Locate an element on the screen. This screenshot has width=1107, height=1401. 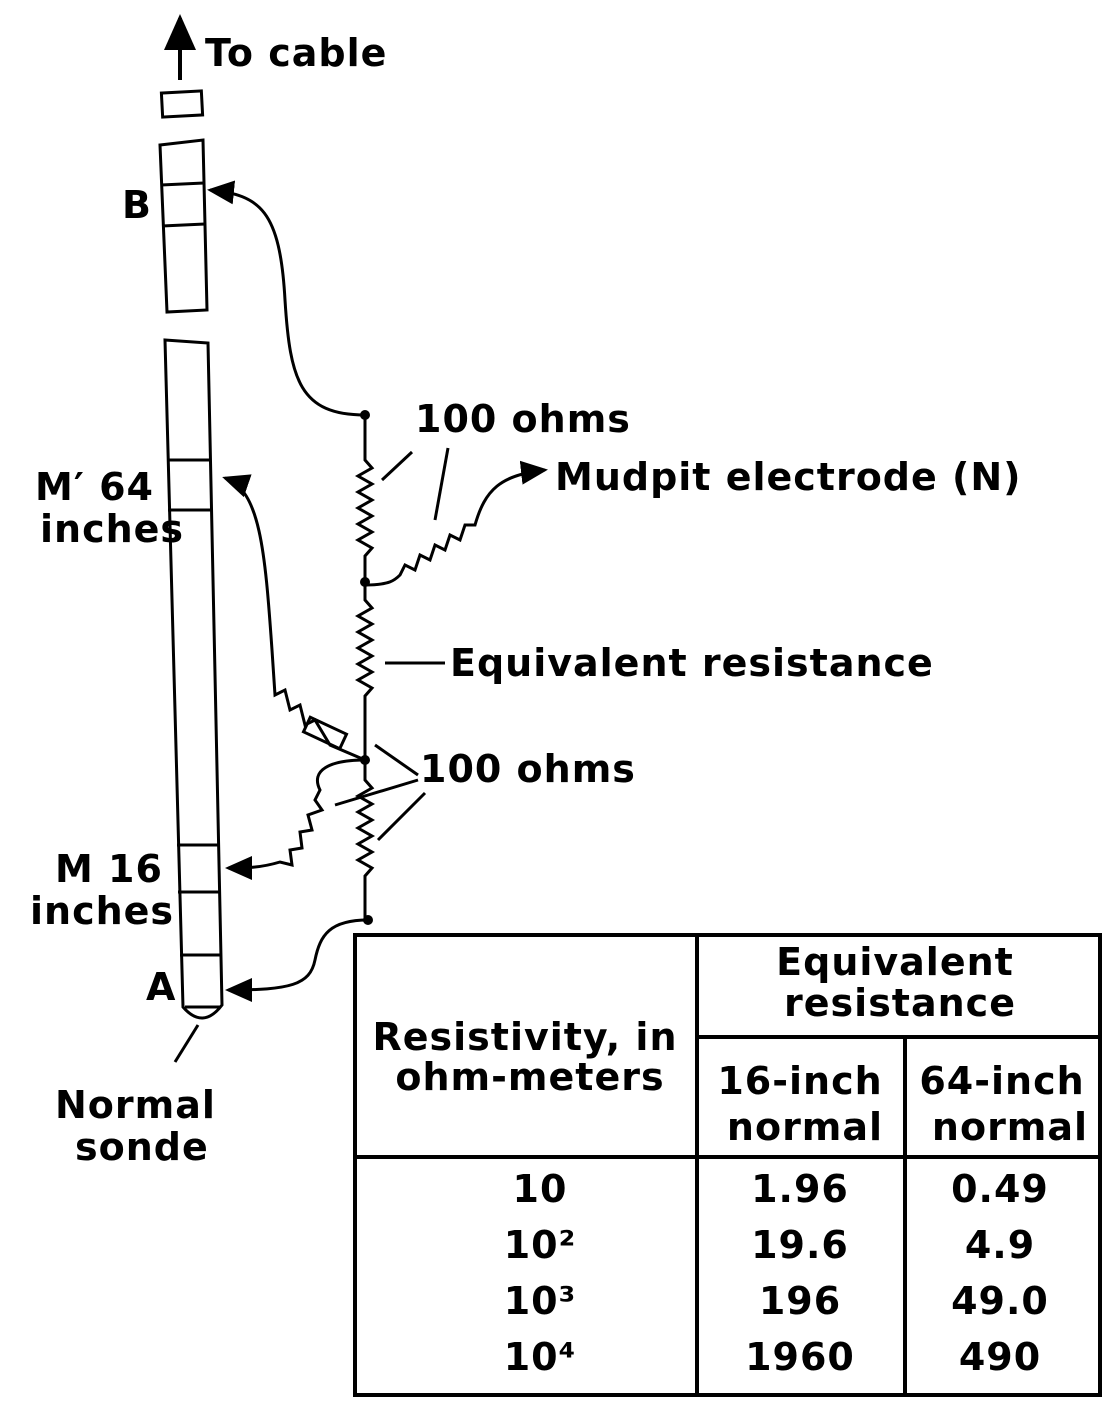
table-cell: 19.6 is located at coordinates (800, 1245).